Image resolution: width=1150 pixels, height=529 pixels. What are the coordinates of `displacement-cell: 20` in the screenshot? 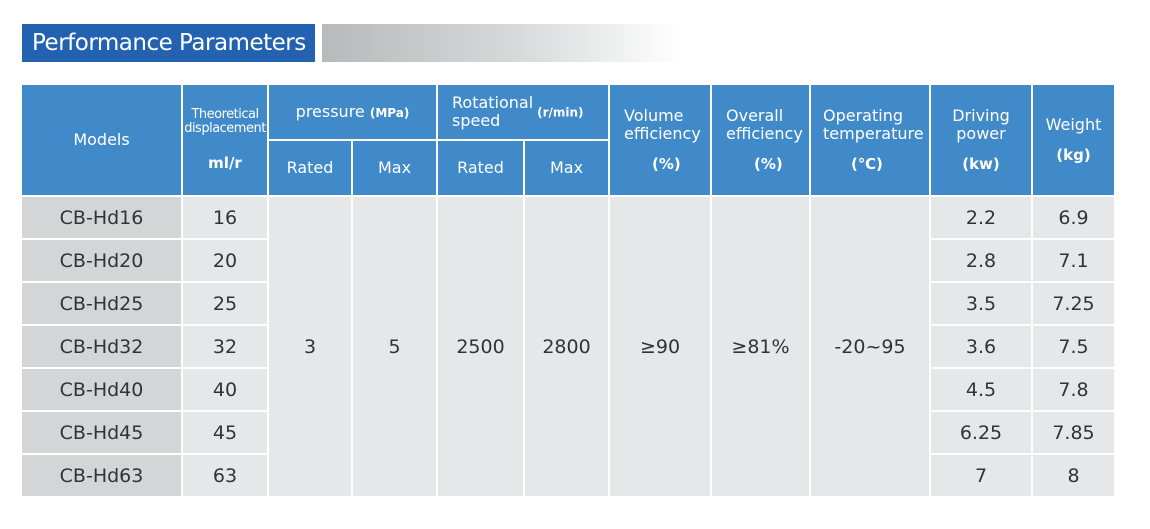 It's located at (225, 260).